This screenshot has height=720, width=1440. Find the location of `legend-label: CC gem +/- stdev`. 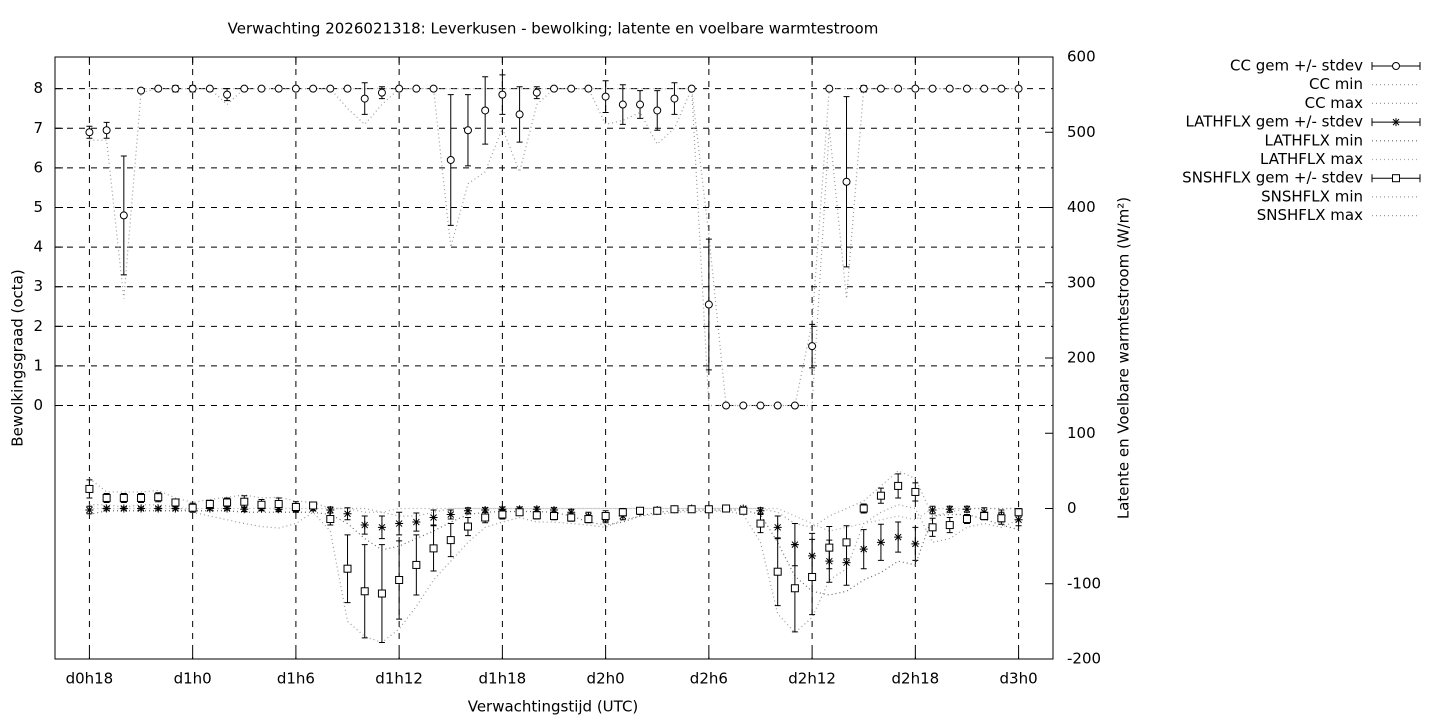

legend-label: CC gem +/- stdev is located at coordinates (1296, 66).